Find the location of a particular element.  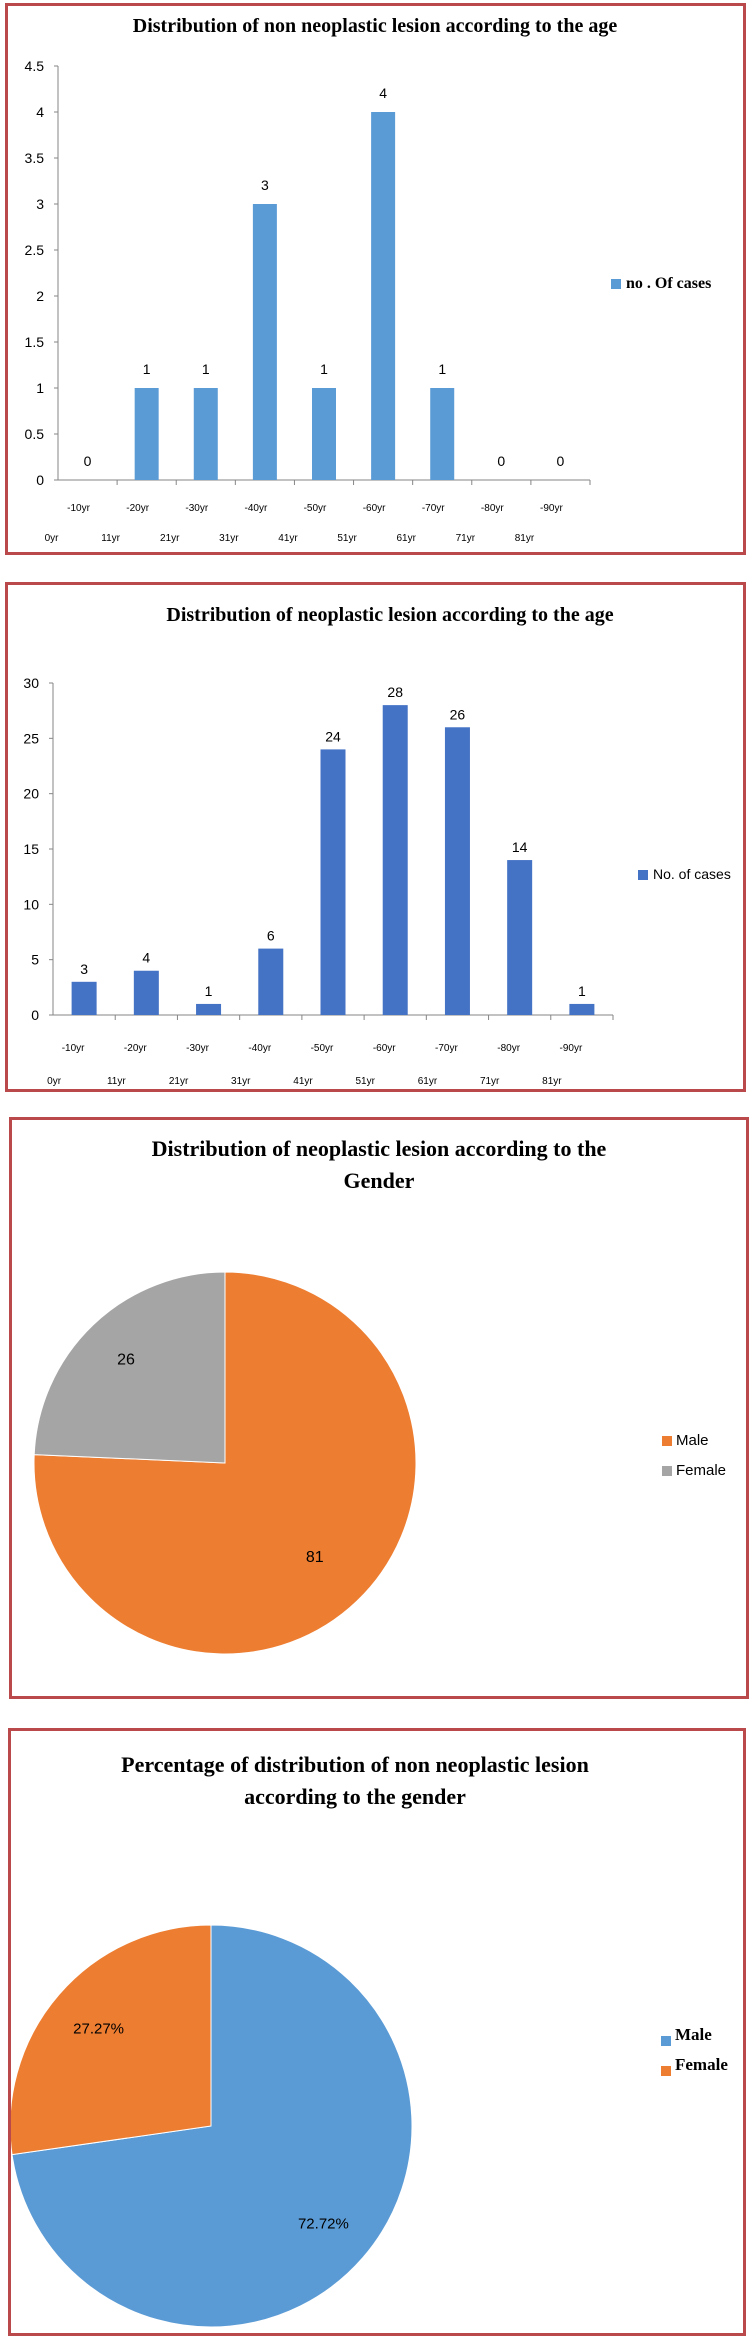

data-label: 28 is located at coordinates (395, 692).